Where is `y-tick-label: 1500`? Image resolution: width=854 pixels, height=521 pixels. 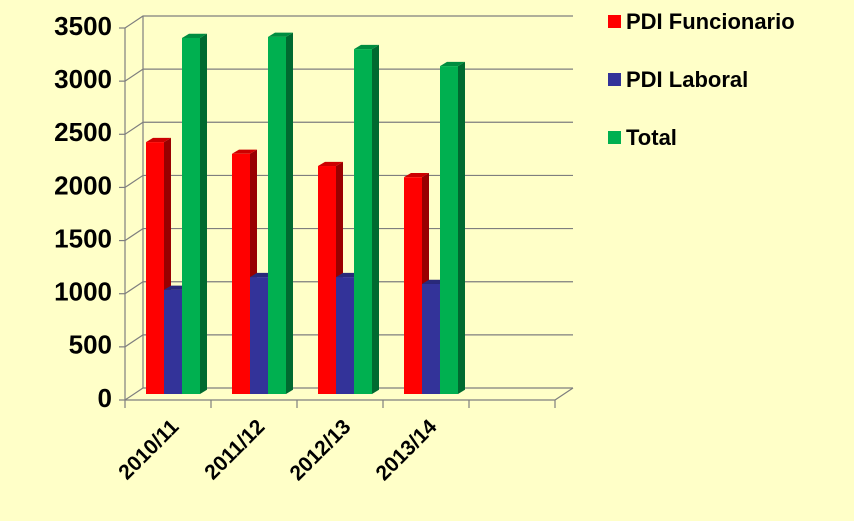 y-tick-label: 1500 is located at coordinates (83, 238).